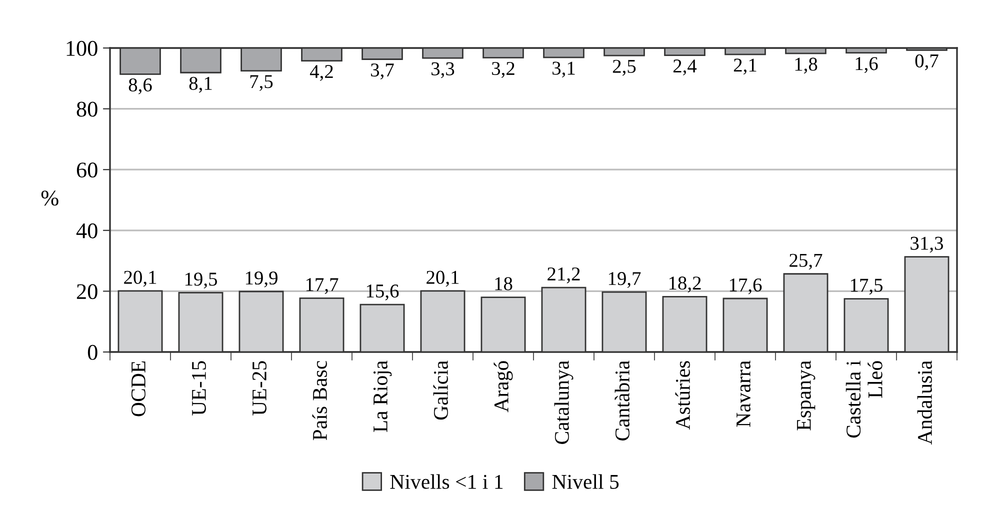  Describe the element at coordinates (563, 70) in the screenshot. I see `data-label: 3,1` at that location.